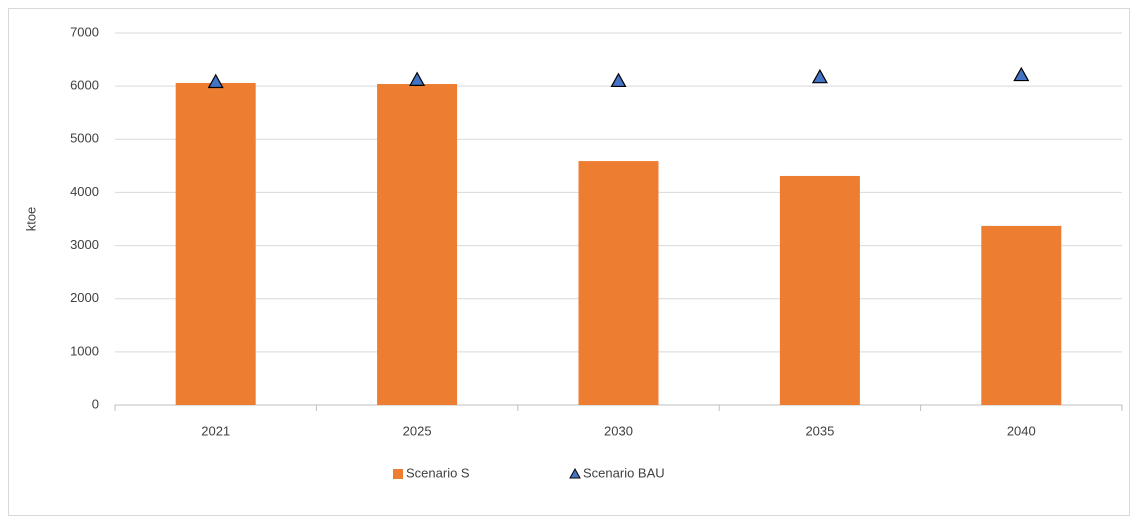 The image size is (1130, 516). I want to click on y-axis-label: ktoe, so click(30, 219).